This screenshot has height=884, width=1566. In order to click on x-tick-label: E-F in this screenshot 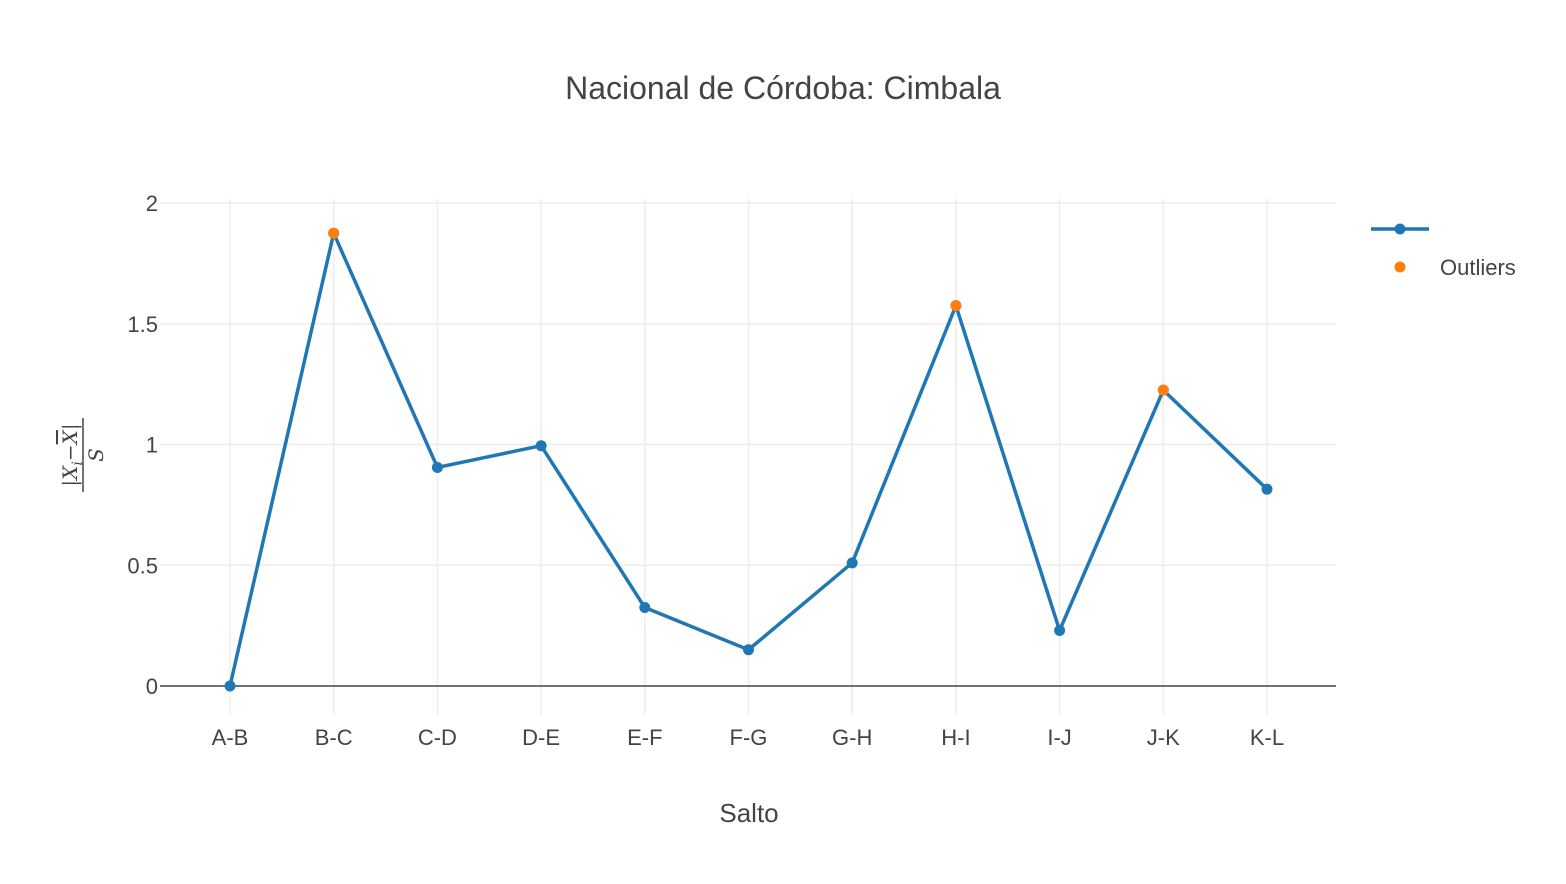, I will do `click(644, 737)`.